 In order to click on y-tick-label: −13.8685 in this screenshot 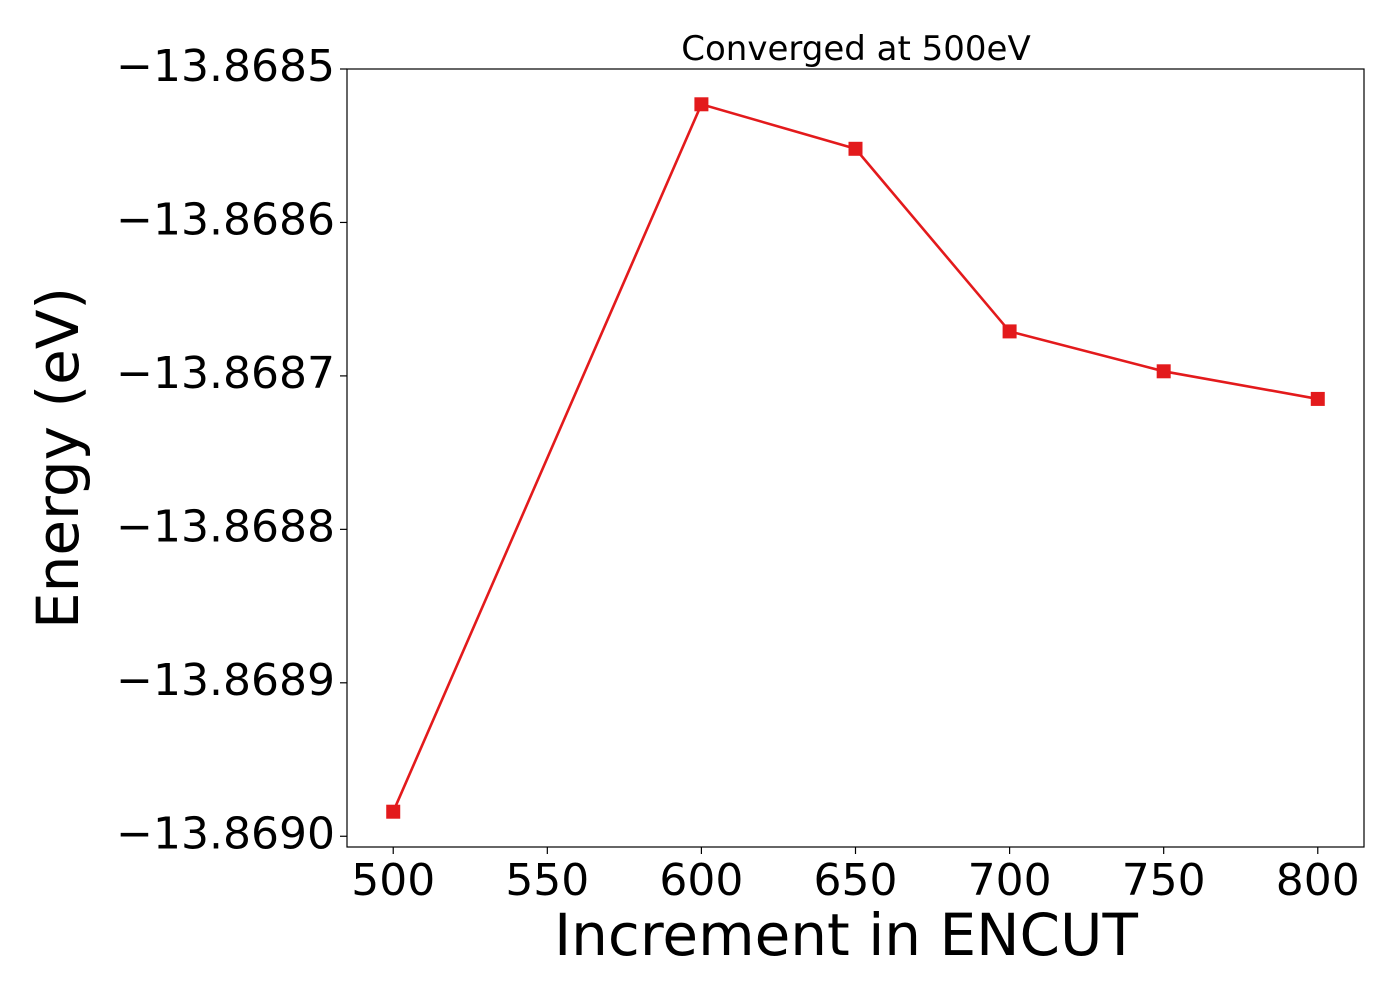, I will do `click(225, 66)`.